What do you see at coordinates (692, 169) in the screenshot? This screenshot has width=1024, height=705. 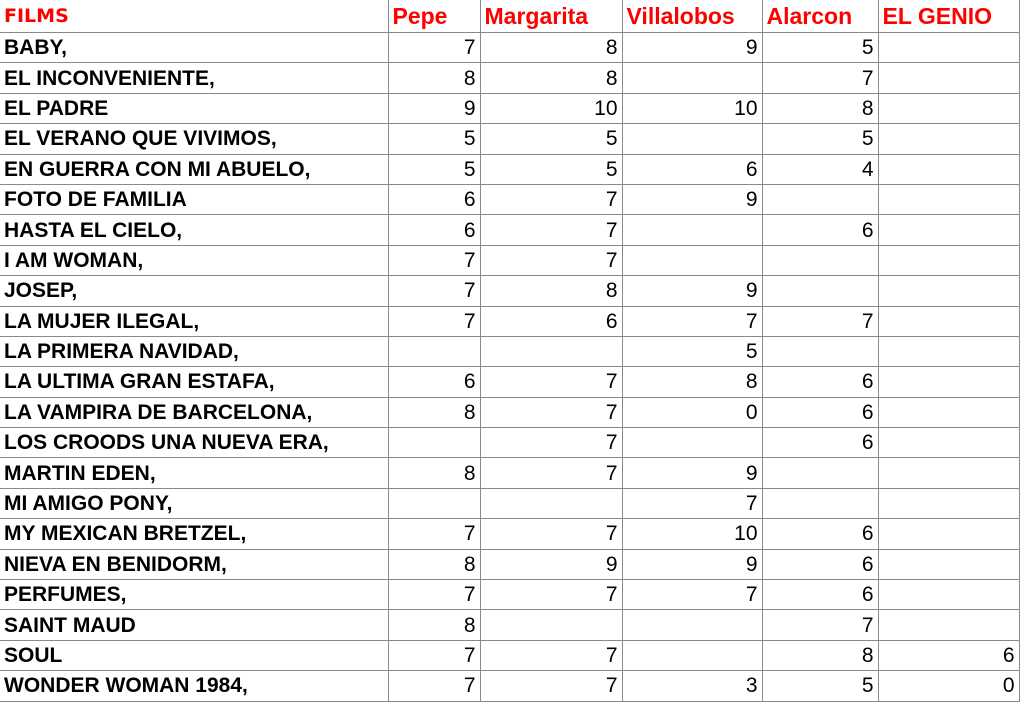 I see `score-cell-villalobos: 6` at bounding box center [692, 169].